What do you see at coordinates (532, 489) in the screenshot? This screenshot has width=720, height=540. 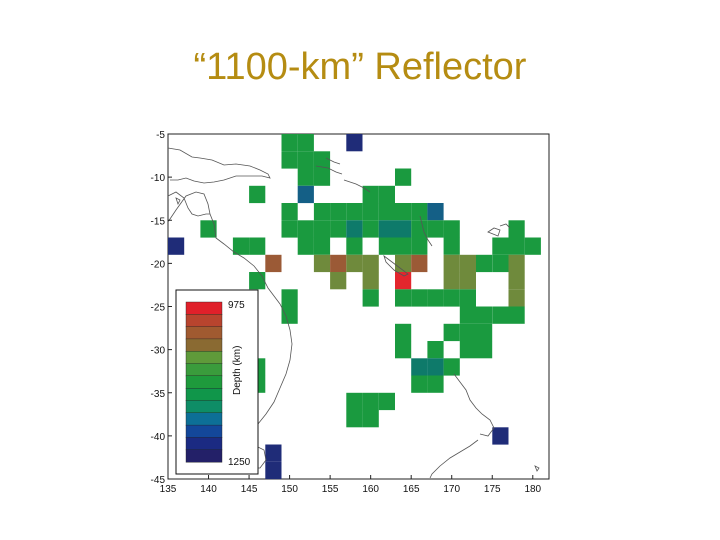 I see `x-tick-label: 180` at bounding box center [532, 489].